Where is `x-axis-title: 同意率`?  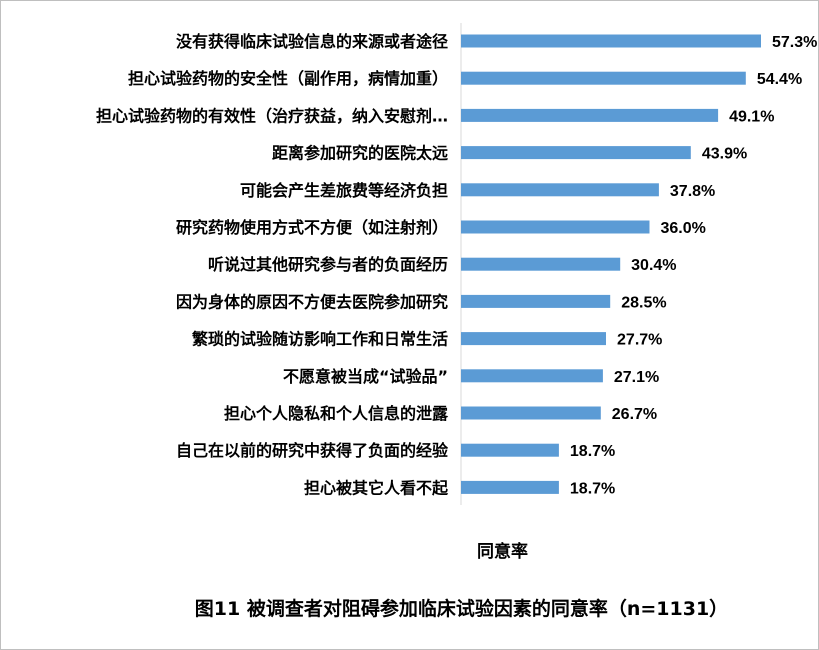
x-axis-title: 同意率 is located at coordinates (502, 552).